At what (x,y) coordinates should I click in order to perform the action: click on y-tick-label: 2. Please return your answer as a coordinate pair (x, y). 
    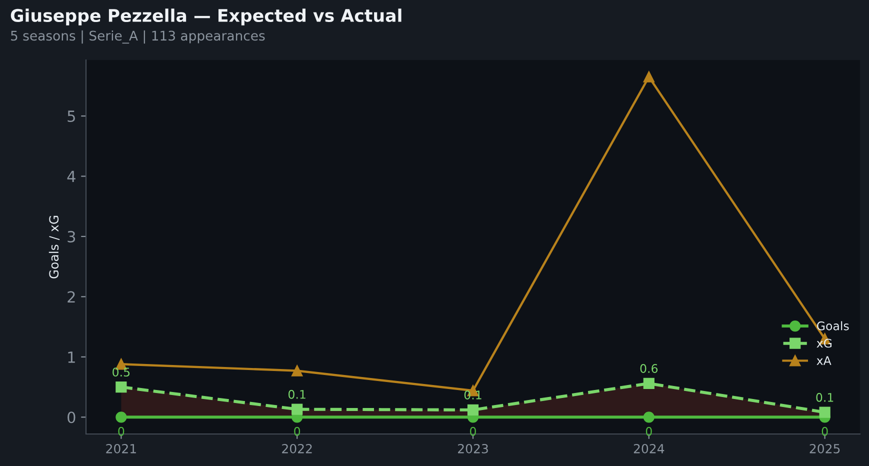
    Looking at the image, I should click on (71, 296).